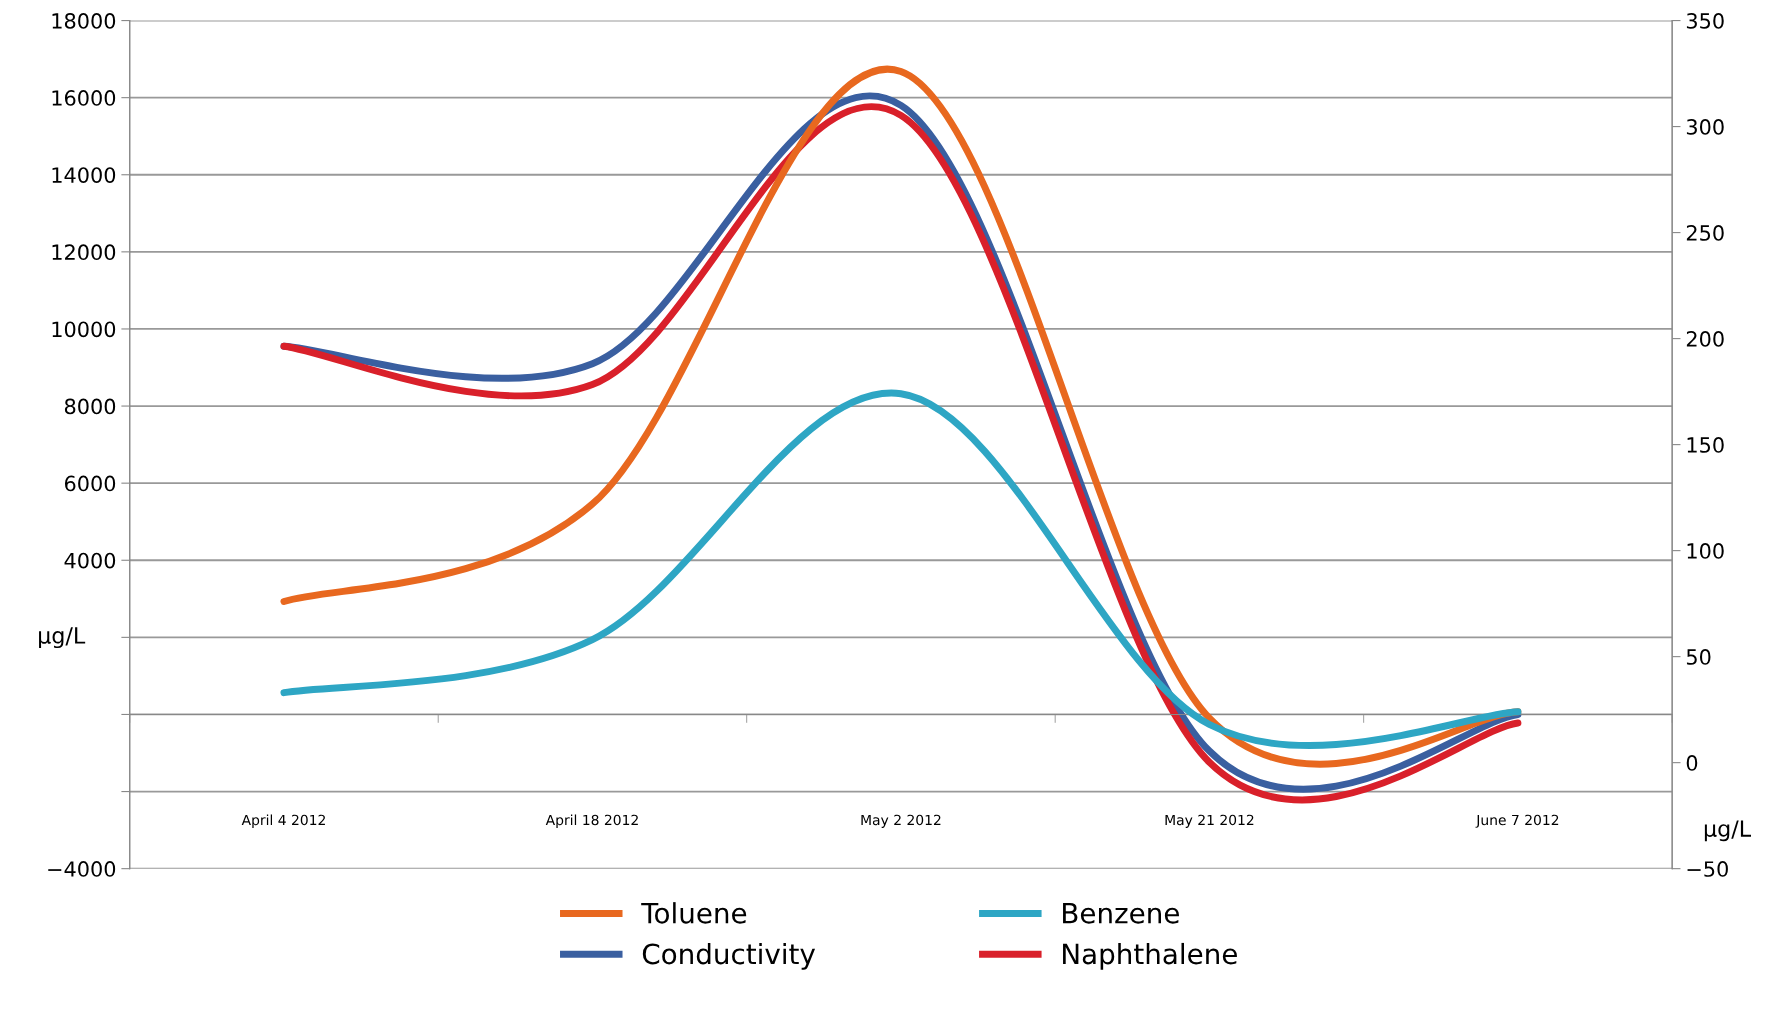 Image resolution: width=1777 pixels, height=1028 pixels. I want to click on x-tick-label: April 18 2012, so click(591, 821).